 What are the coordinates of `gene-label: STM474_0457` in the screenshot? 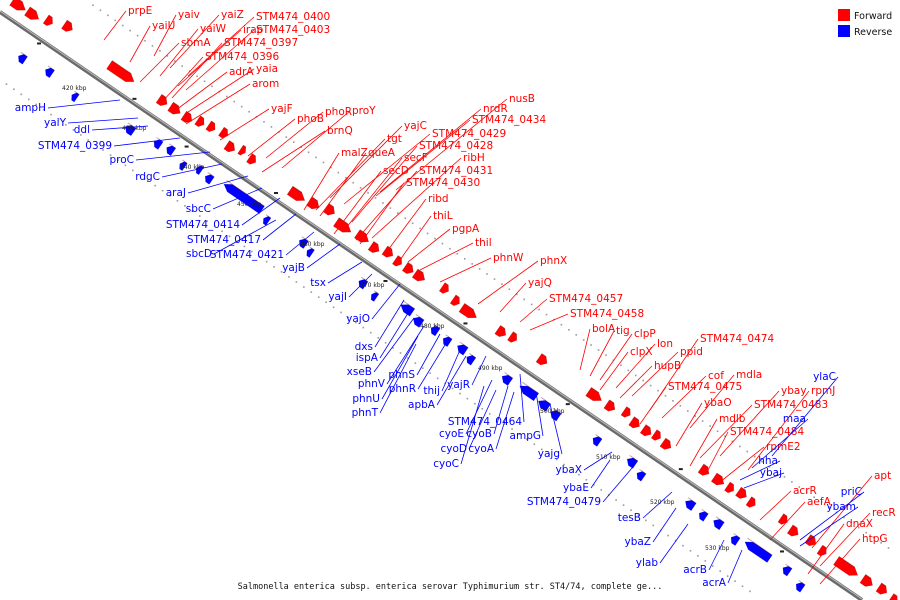 It's located at (586, 299).